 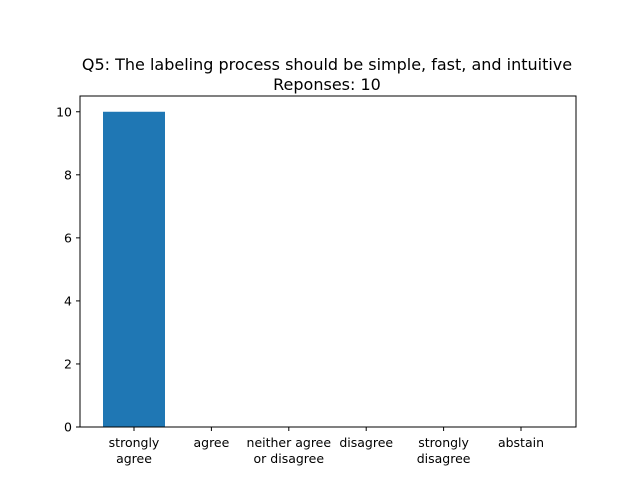 What do you see at coordinates (134, 450) in the screenshot?
I see `x-tick-label: strongly agree` at bounding box center [134, 450].